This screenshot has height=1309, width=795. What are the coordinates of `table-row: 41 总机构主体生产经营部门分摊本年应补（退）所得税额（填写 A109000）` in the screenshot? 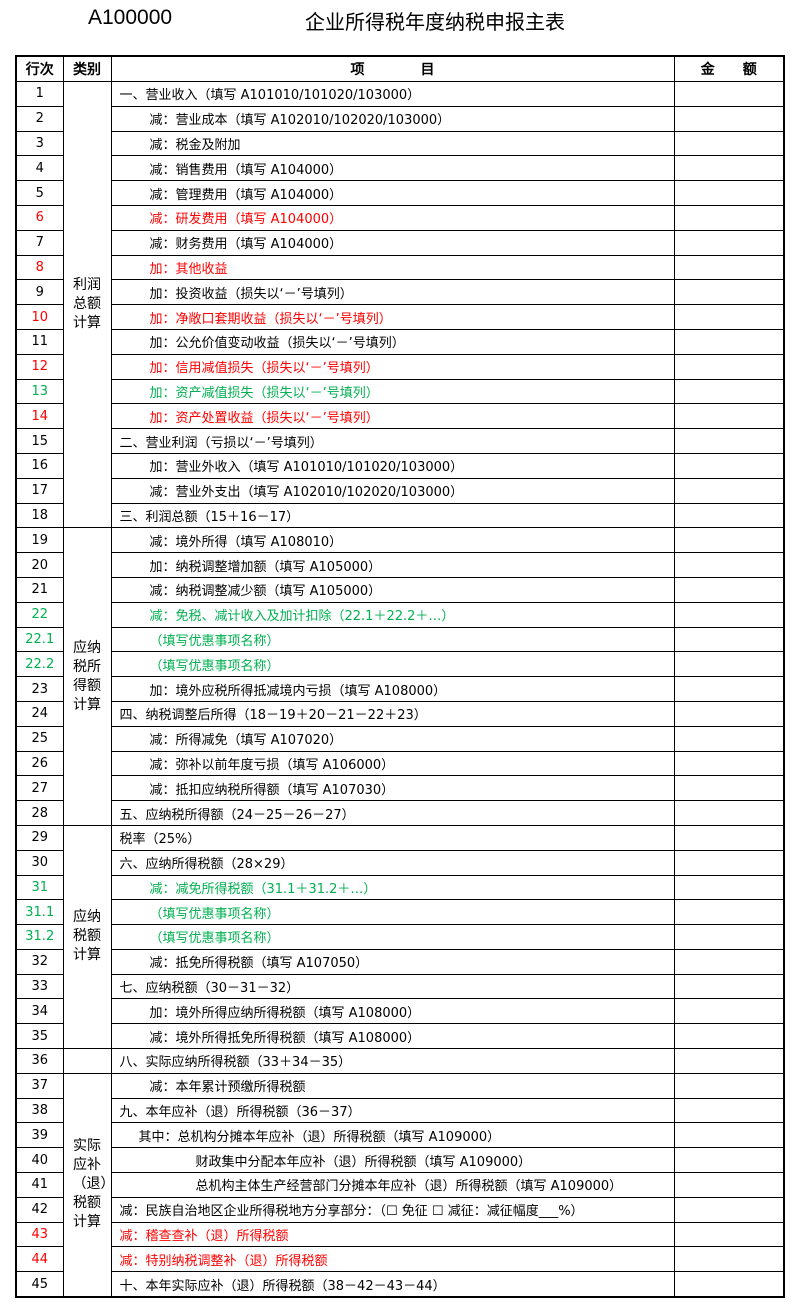 It's located at (400, 1185).